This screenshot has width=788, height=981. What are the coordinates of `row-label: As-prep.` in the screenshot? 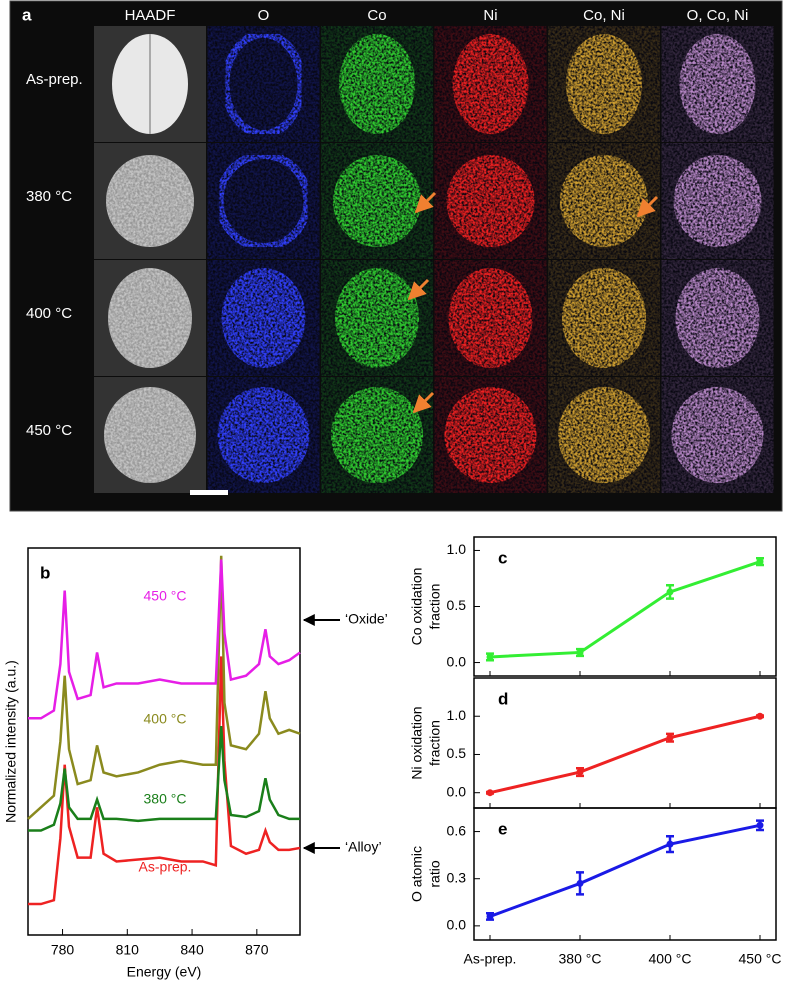 It's located at (54, 79).